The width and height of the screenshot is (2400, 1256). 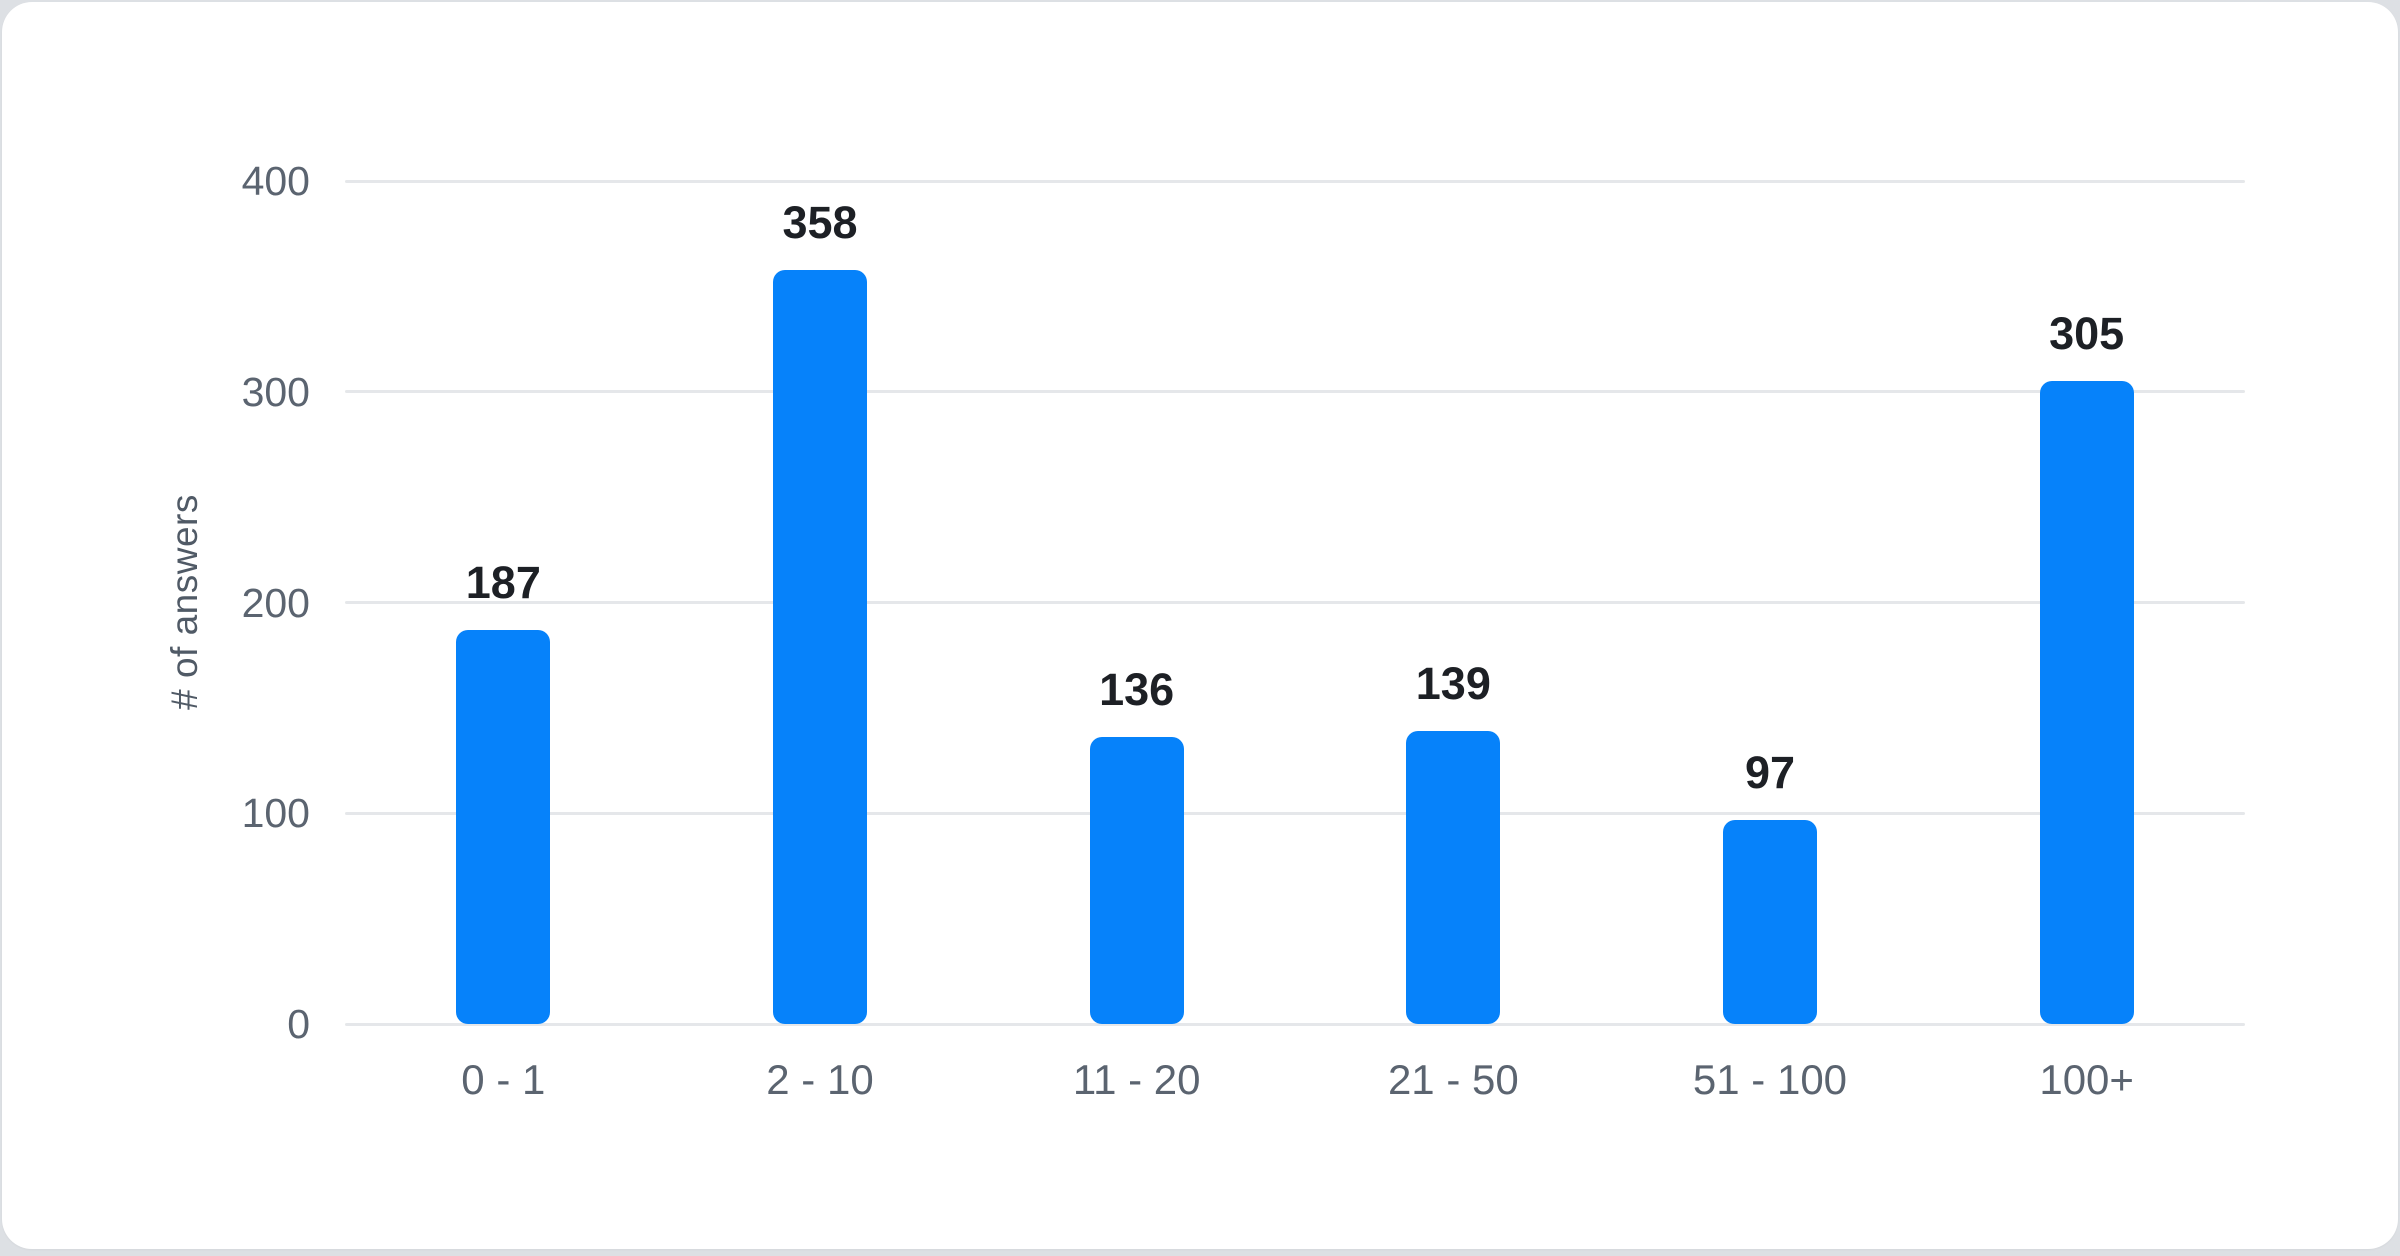 What do you see at coordinates (275, 602) in the screenshot?
I see `y-tick-label-200: 200` at bounding box center [275, 602].